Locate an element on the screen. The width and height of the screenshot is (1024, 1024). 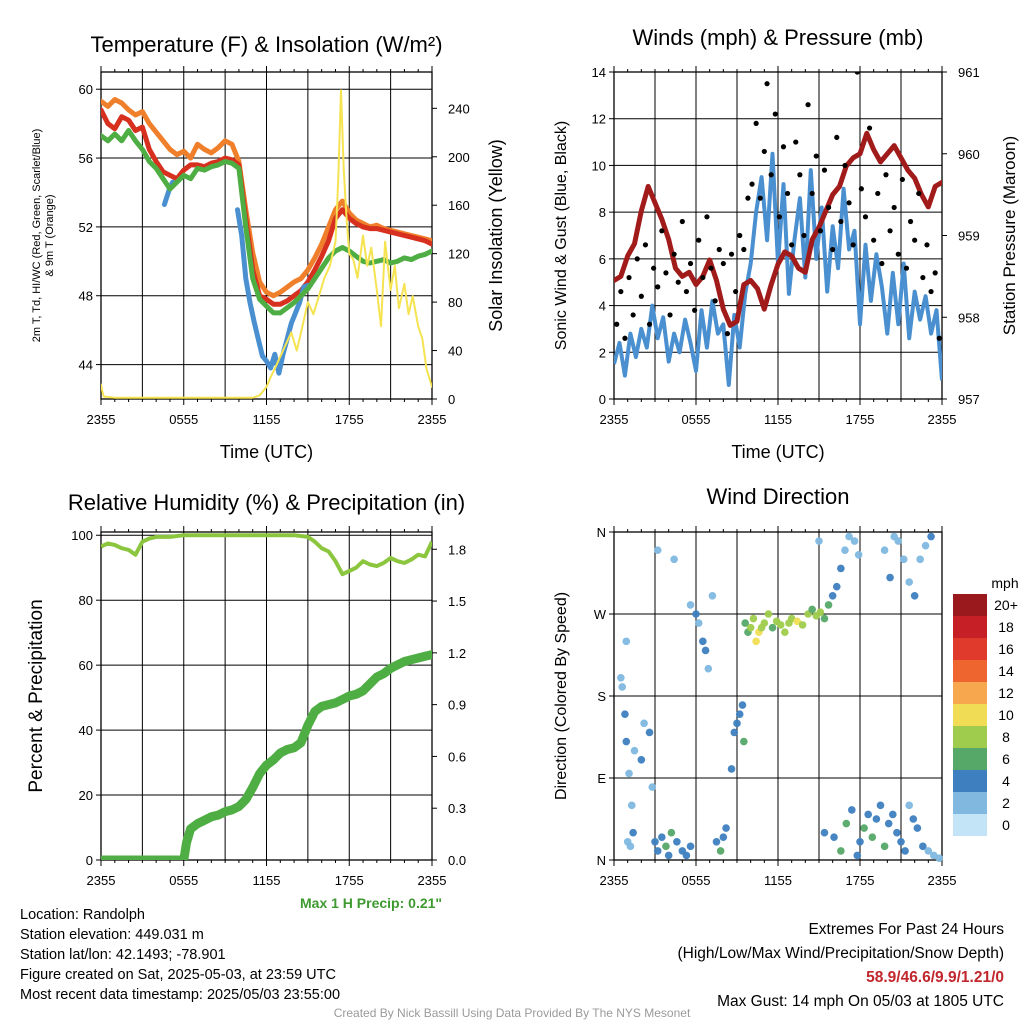
x-axis-label: Time (UTC) is located at coordinates (777, 452).